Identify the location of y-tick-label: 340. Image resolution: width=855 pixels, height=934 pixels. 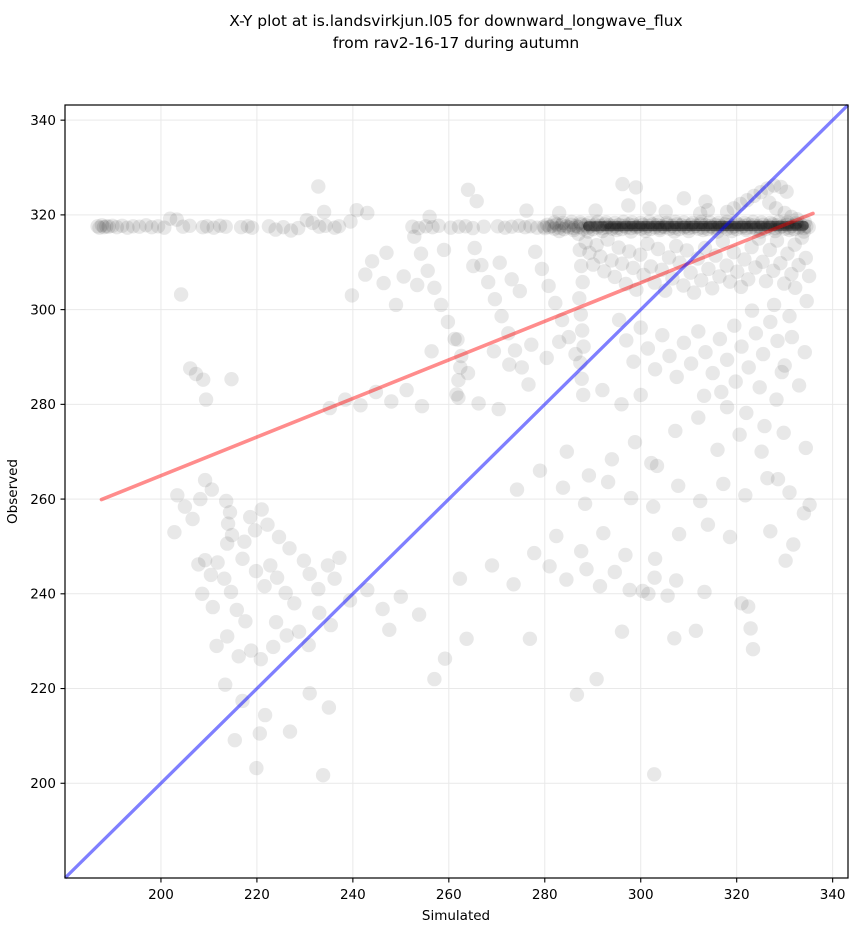
(43, 121).